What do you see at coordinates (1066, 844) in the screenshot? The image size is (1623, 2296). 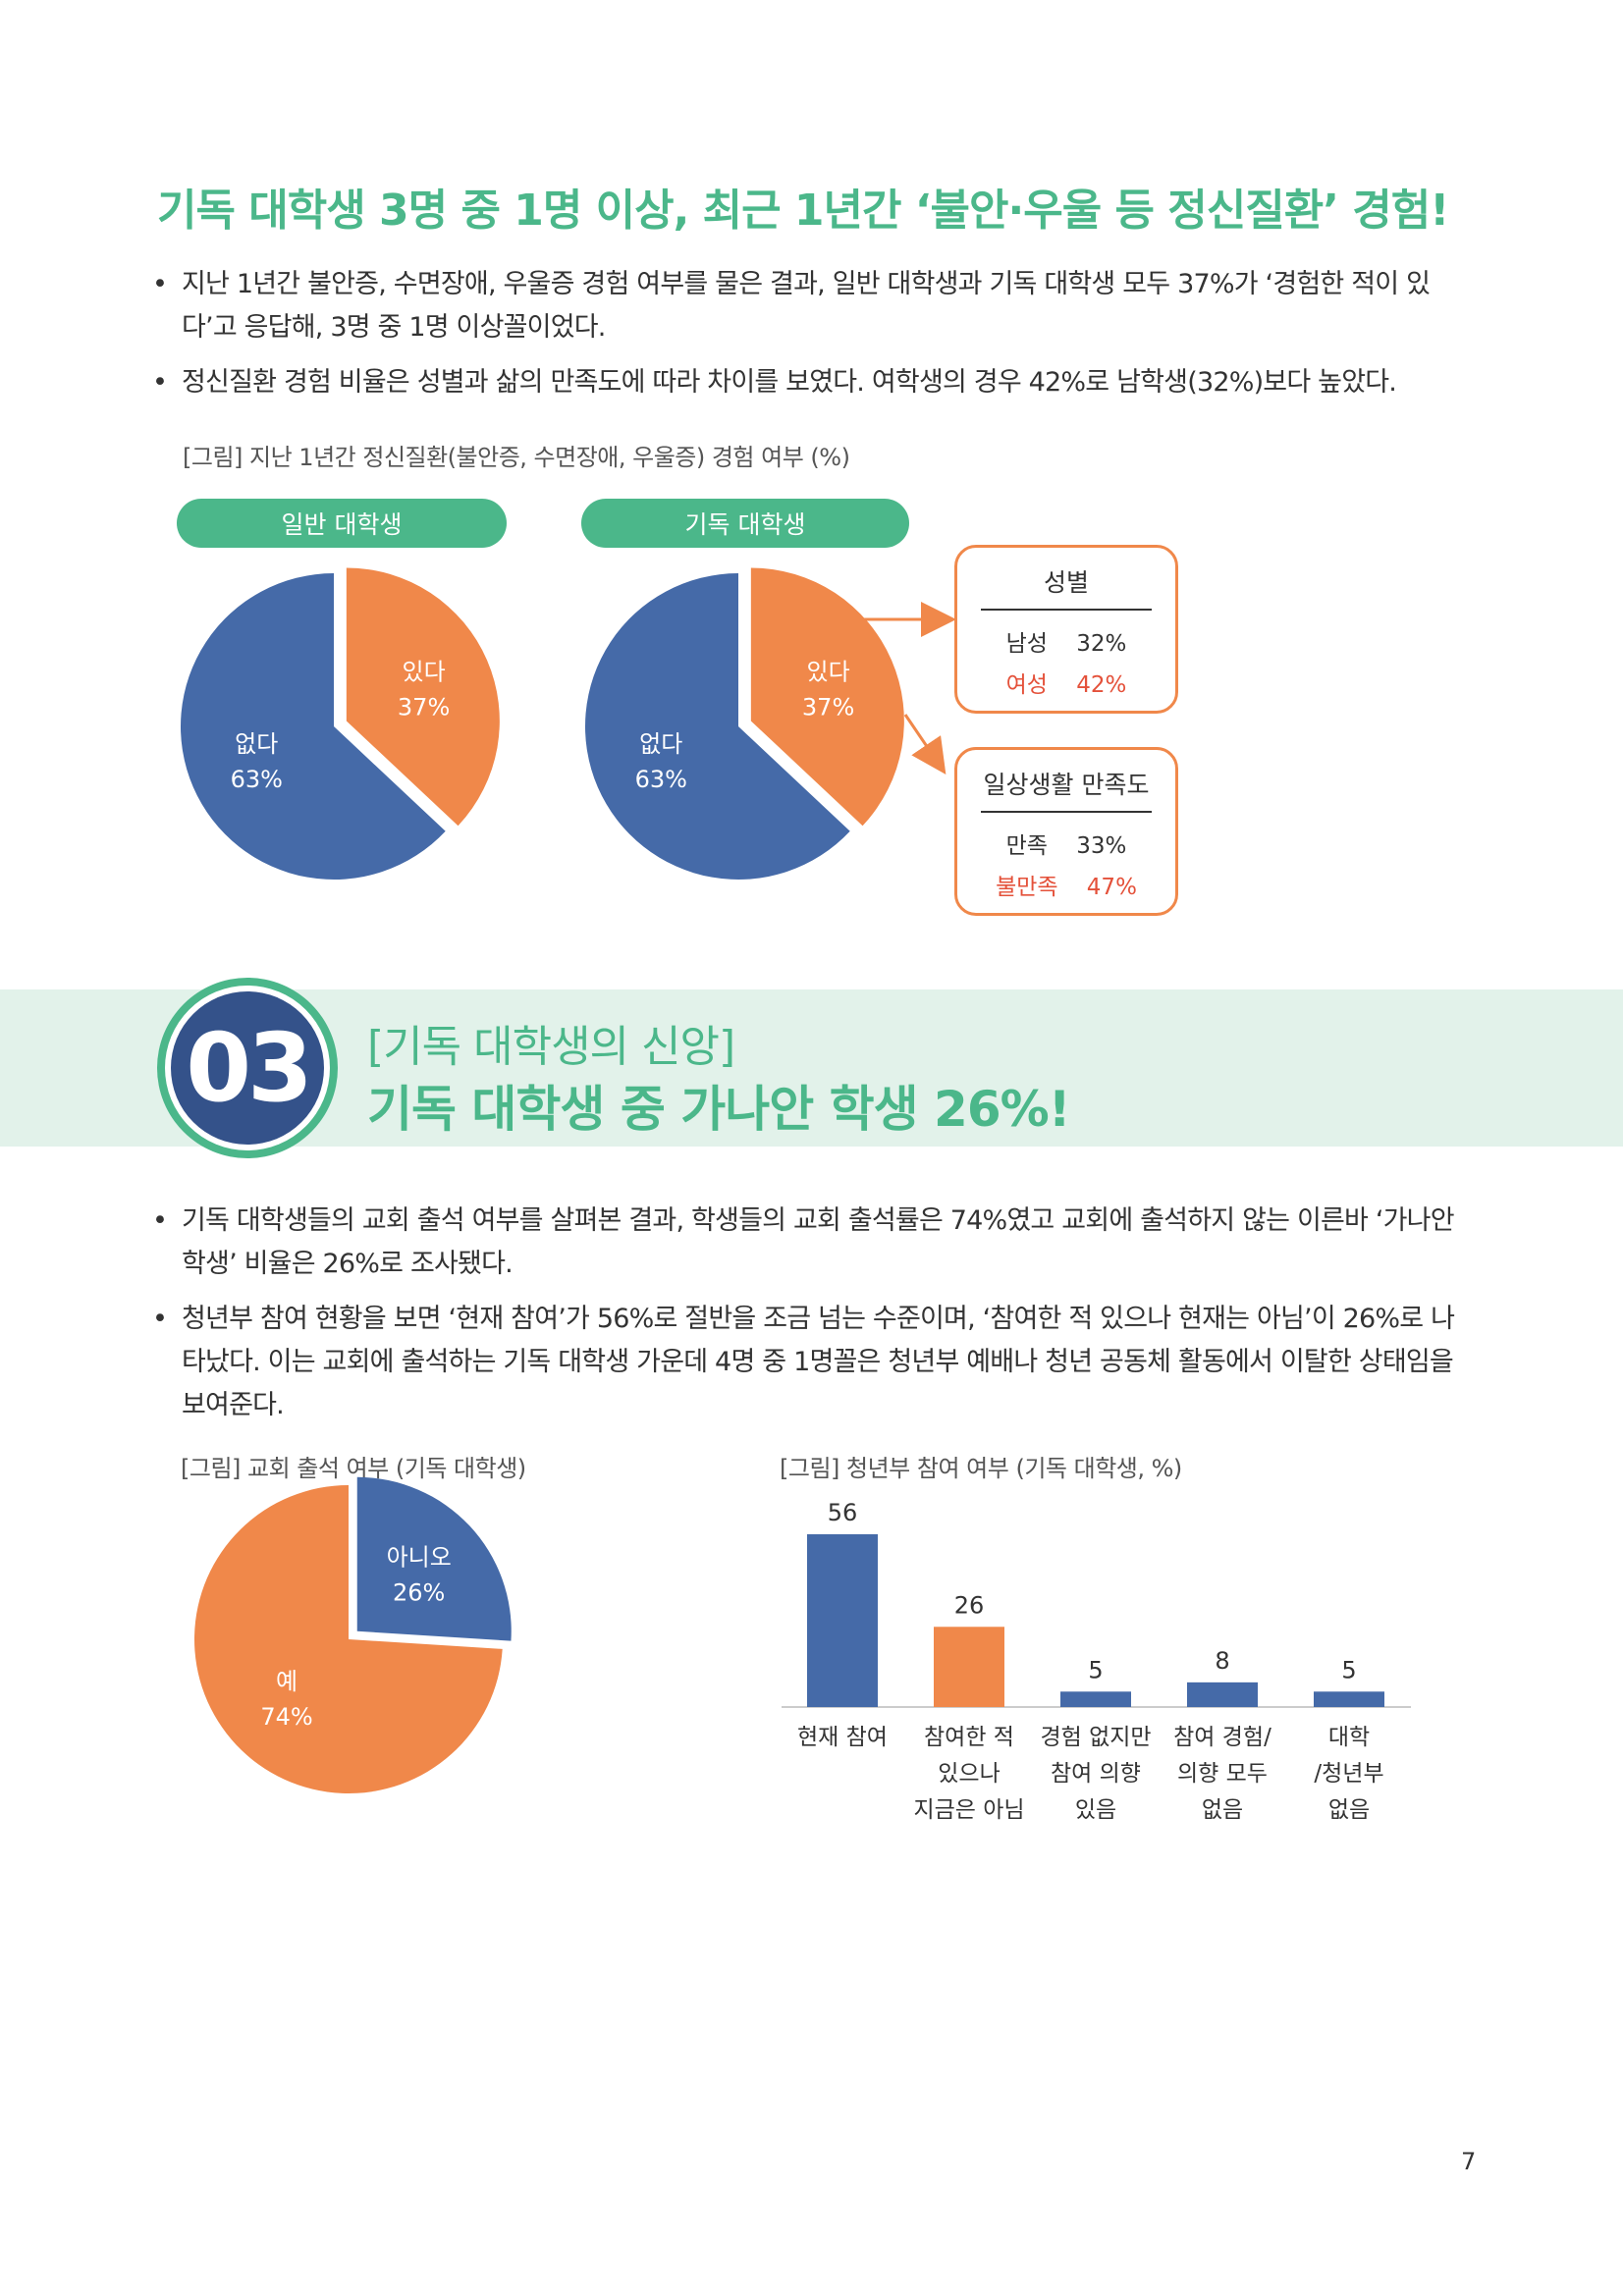 I see `satisfaction-row-satisfied: 만족 33%` at bounding box center [1066, 844].